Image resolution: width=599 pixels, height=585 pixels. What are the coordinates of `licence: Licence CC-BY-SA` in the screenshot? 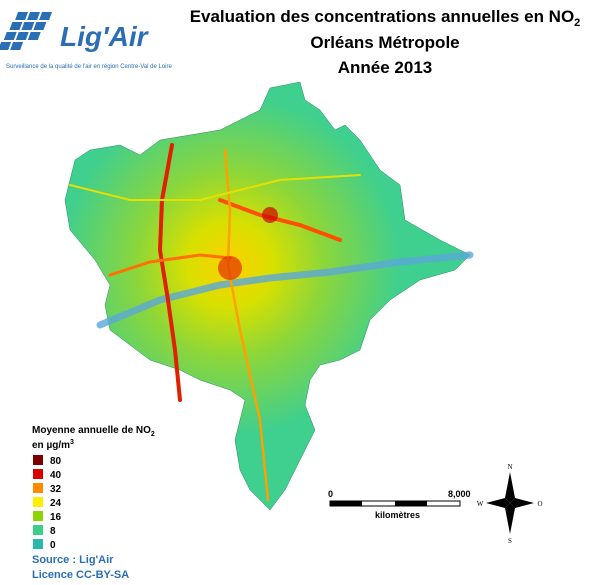 It's located at (80, 575).